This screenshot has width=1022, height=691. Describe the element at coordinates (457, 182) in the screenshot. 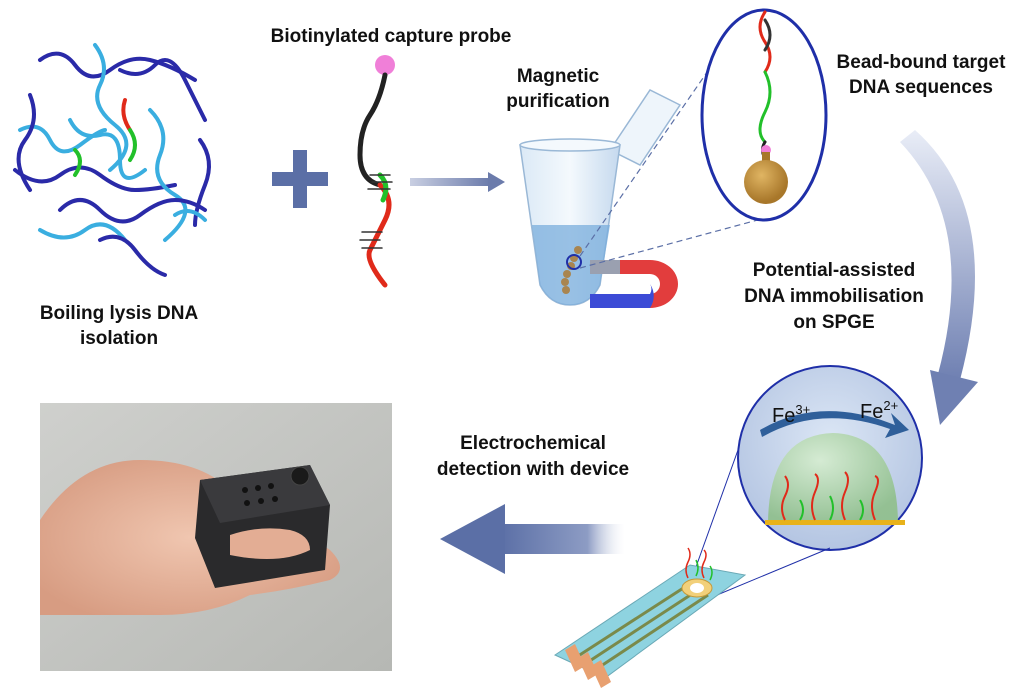

I see `arrow-to-tube` at that location.